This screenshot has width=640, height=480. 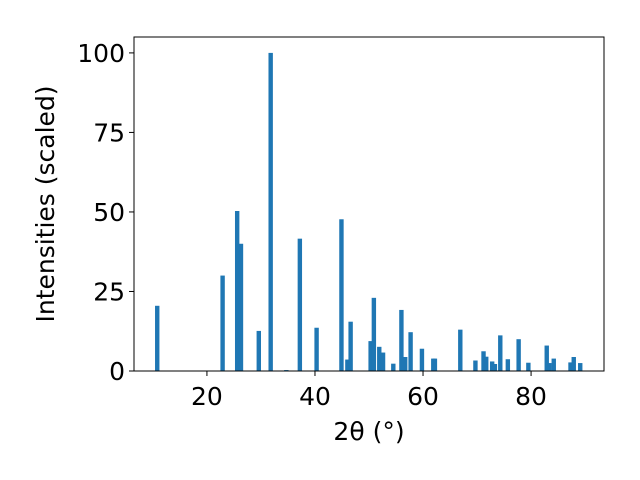 I want to click on y-axis-label: Intensities (scaled), so click(x=45, y=203).